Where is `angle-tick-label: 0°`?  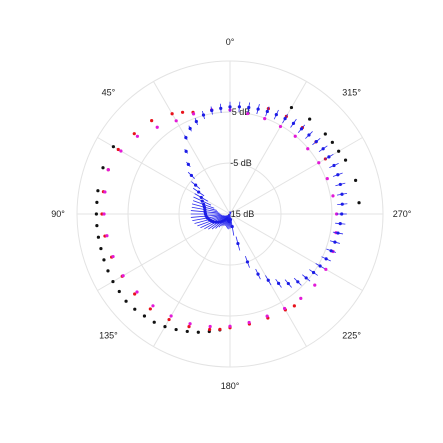 angle-tick-label: 0° is located at coordinates (230, 42).